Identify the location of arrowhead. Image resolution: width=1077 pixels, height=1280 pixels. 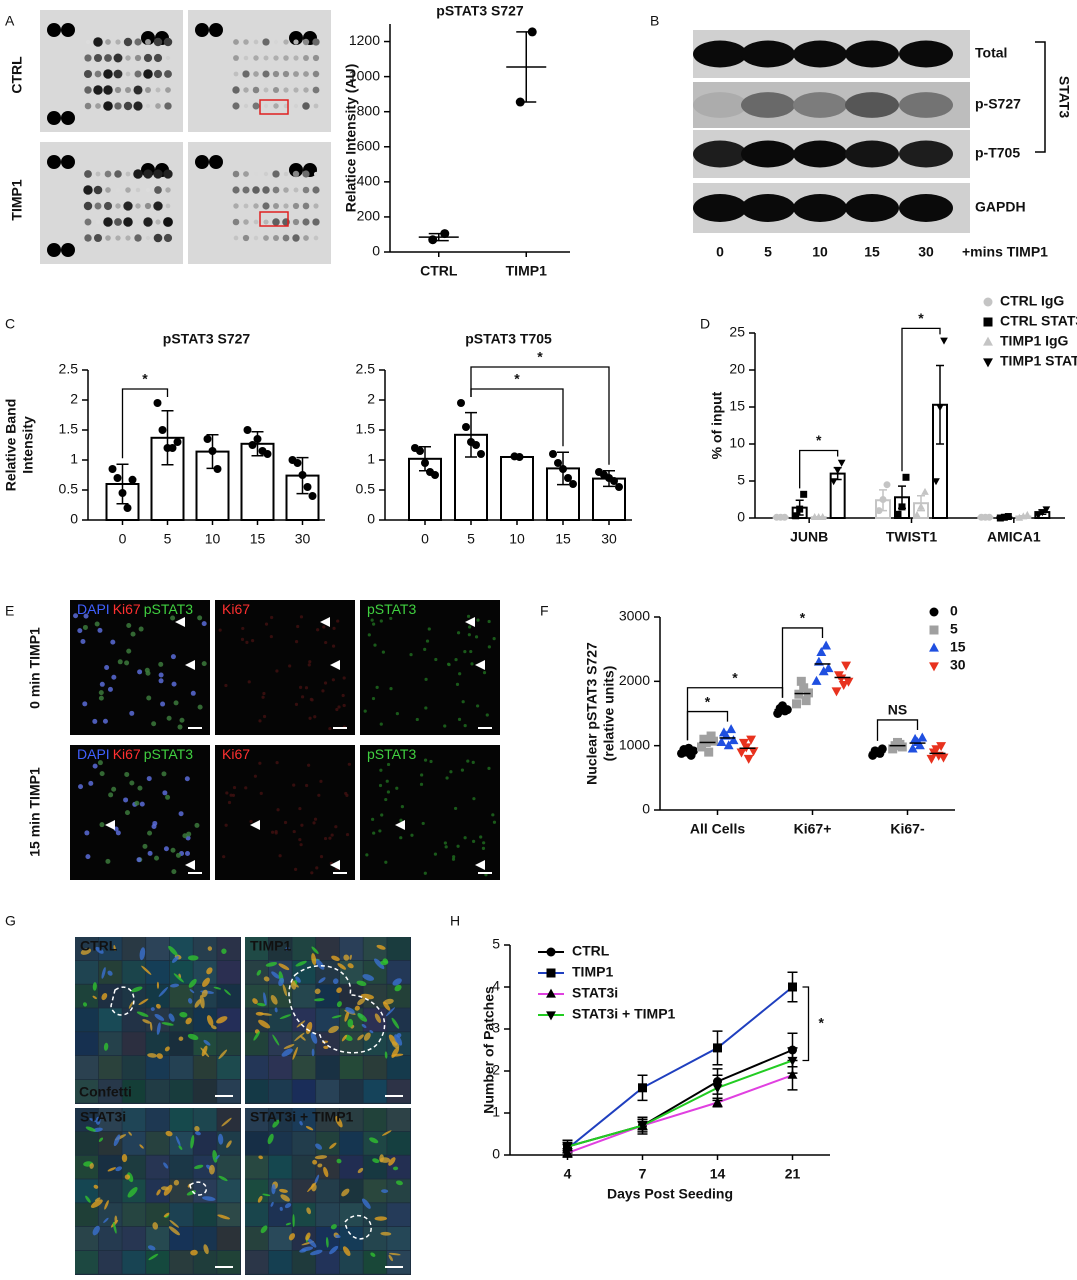
(325, 622).